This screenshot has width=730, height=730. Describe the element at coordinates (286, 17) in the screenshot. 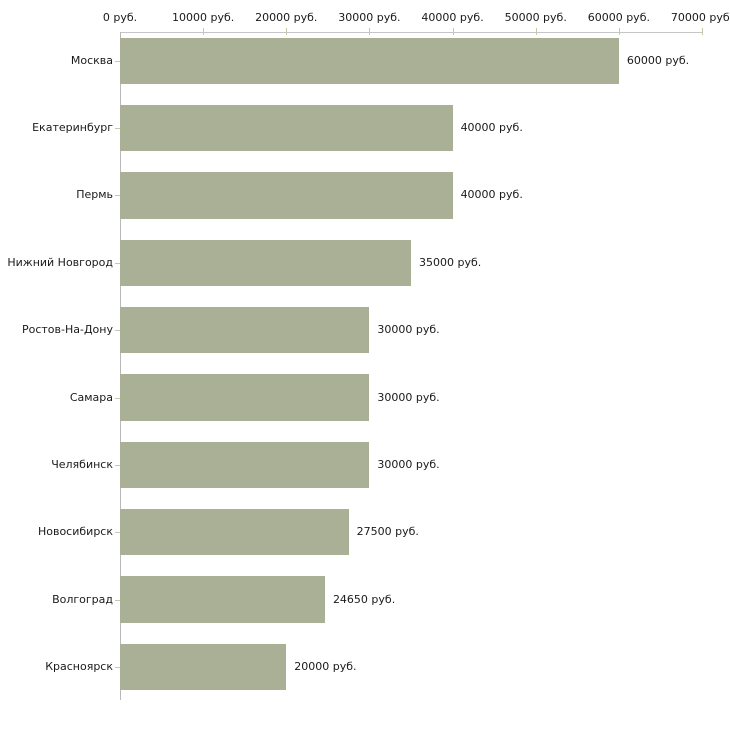

I see `x-tick-label: 20000 руб.` at that location.